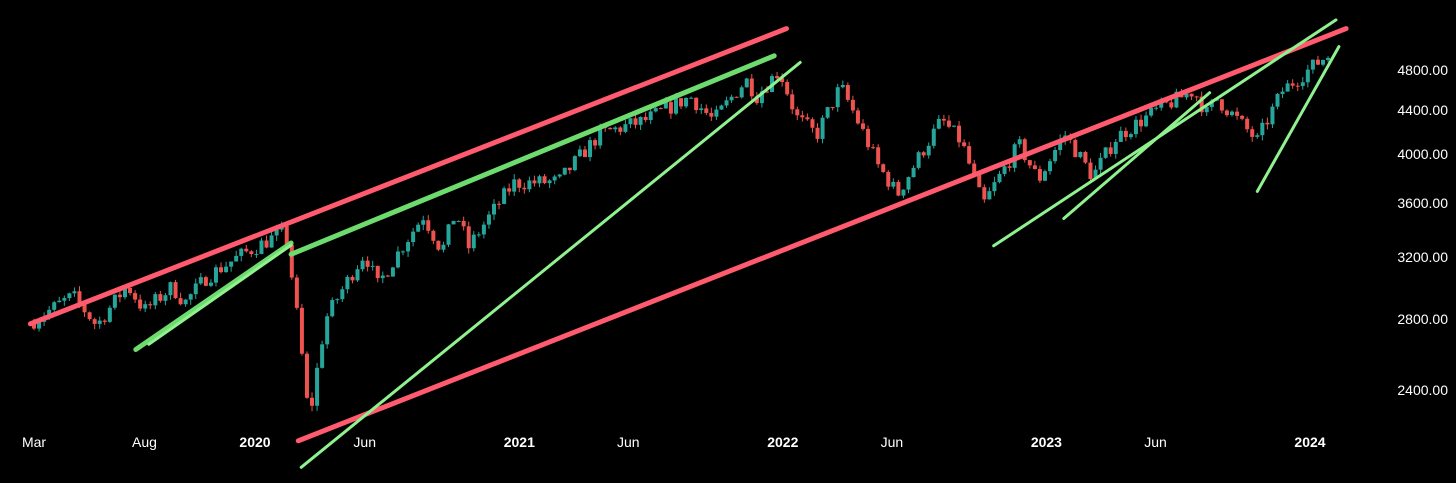 The width and height of the screenshot is (1456, 483). Describe the element at coordinates (364, 442) in the screenshot. I see `x-tick-label: Jun` at that location.